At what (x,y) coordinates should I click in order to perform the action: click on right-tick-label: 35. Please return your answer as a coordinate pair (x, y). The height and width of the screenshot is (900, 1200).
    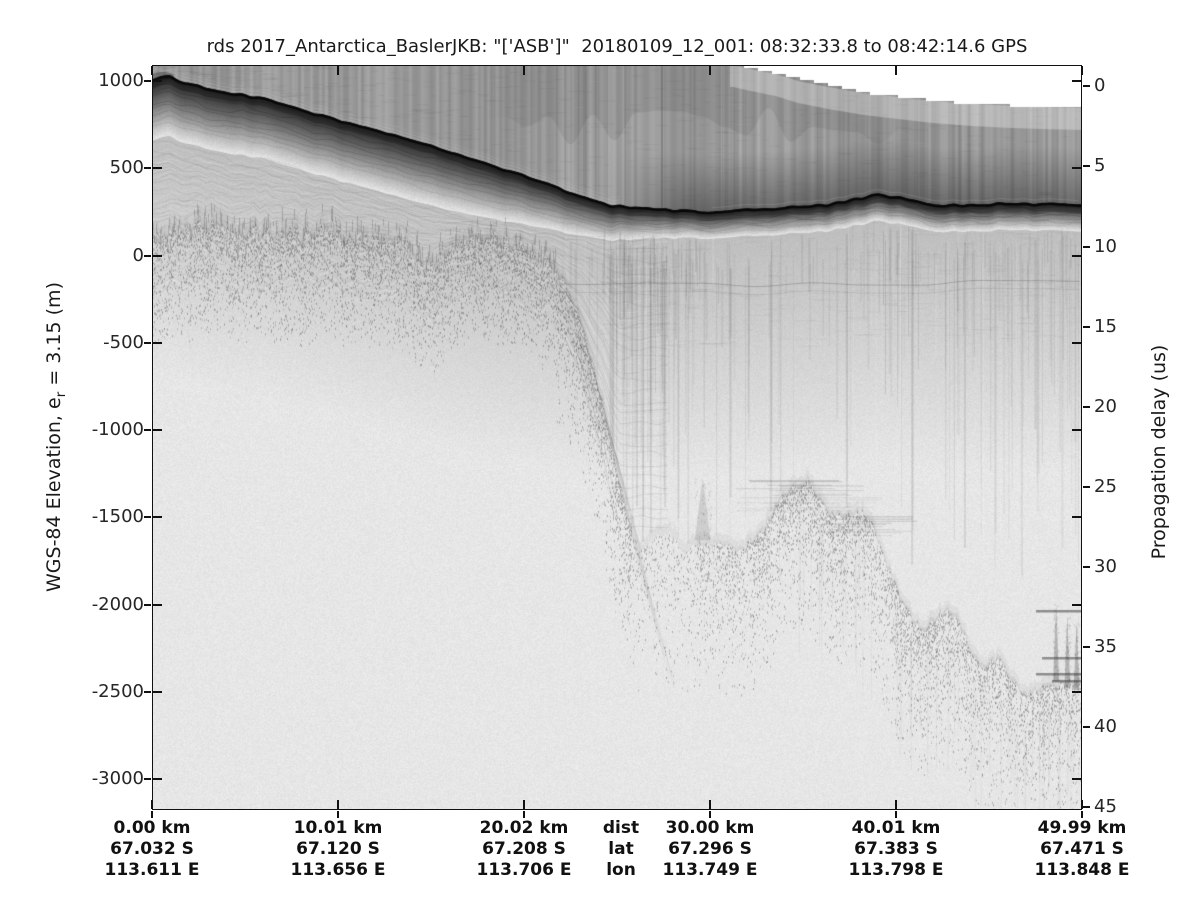
    Looking at the image, I should click on (1105, 646).